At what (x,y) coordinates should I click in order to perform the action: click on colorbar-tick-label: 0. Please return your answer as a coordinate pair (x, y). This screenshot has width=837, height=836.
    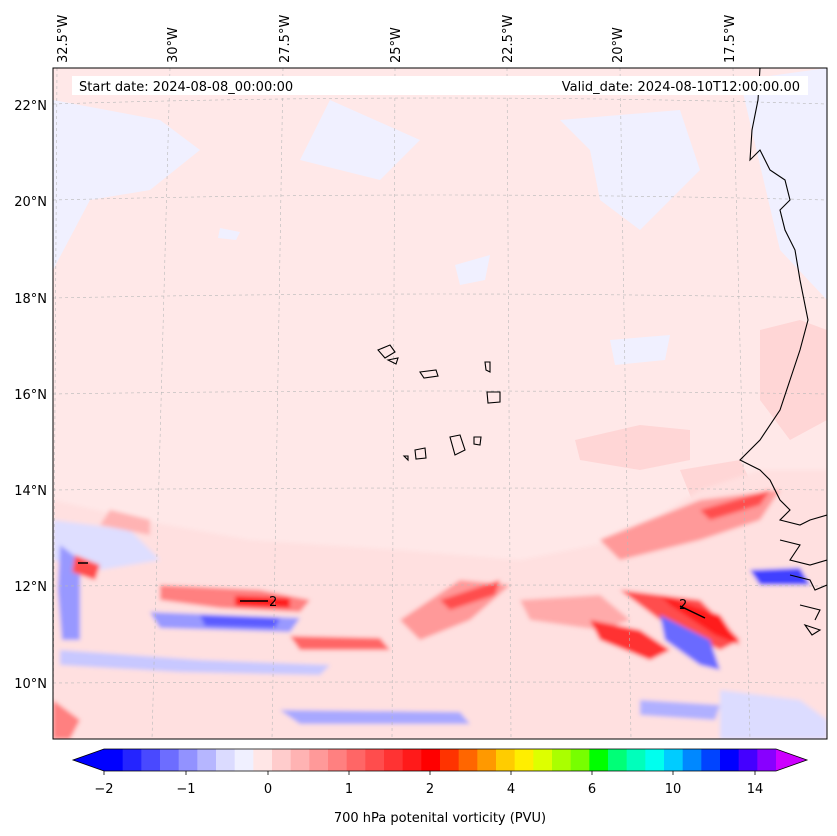
    Looking at the image, I should click on (268, 789).